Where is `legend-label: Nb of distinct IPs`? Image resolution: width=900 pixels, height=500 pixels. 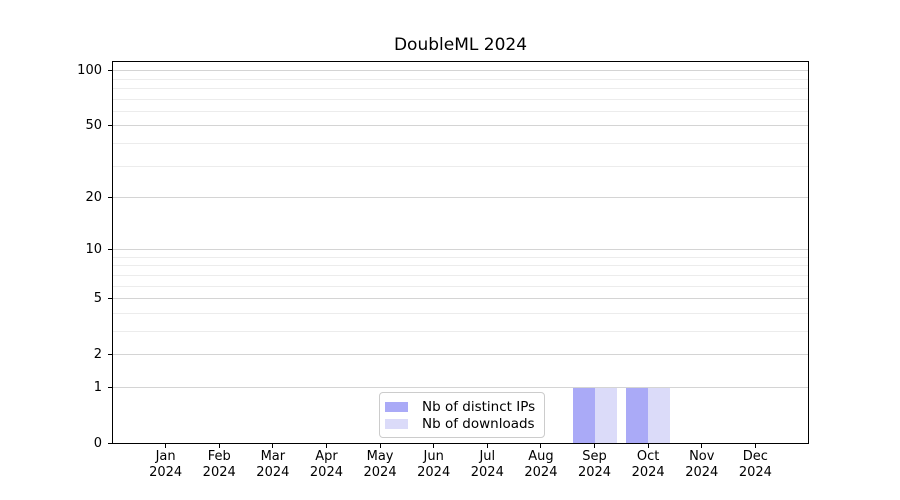 legend-label: Nb of distinct IPs is located at coordinates (479, 406).